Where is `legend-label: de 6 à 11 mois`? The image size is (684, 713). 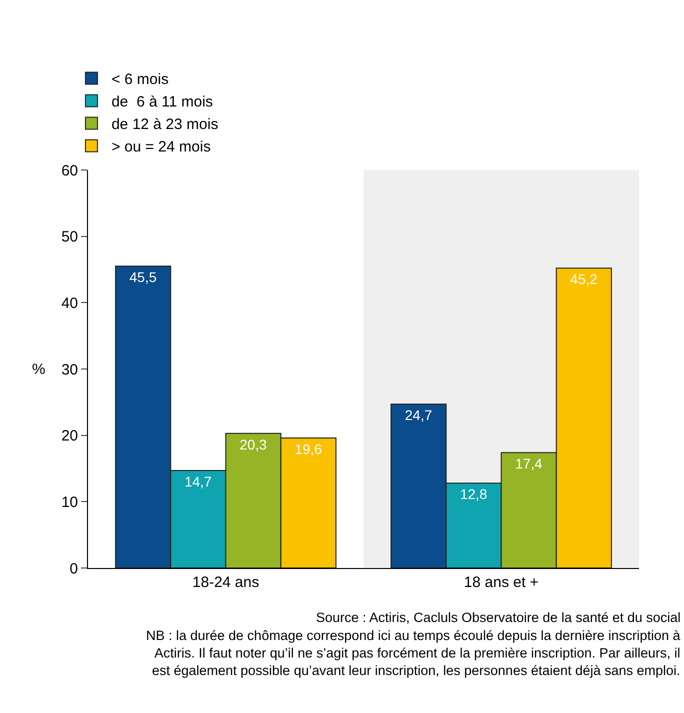 legend-label: de 6 à 11 mois is located at coordinates (162, 102).